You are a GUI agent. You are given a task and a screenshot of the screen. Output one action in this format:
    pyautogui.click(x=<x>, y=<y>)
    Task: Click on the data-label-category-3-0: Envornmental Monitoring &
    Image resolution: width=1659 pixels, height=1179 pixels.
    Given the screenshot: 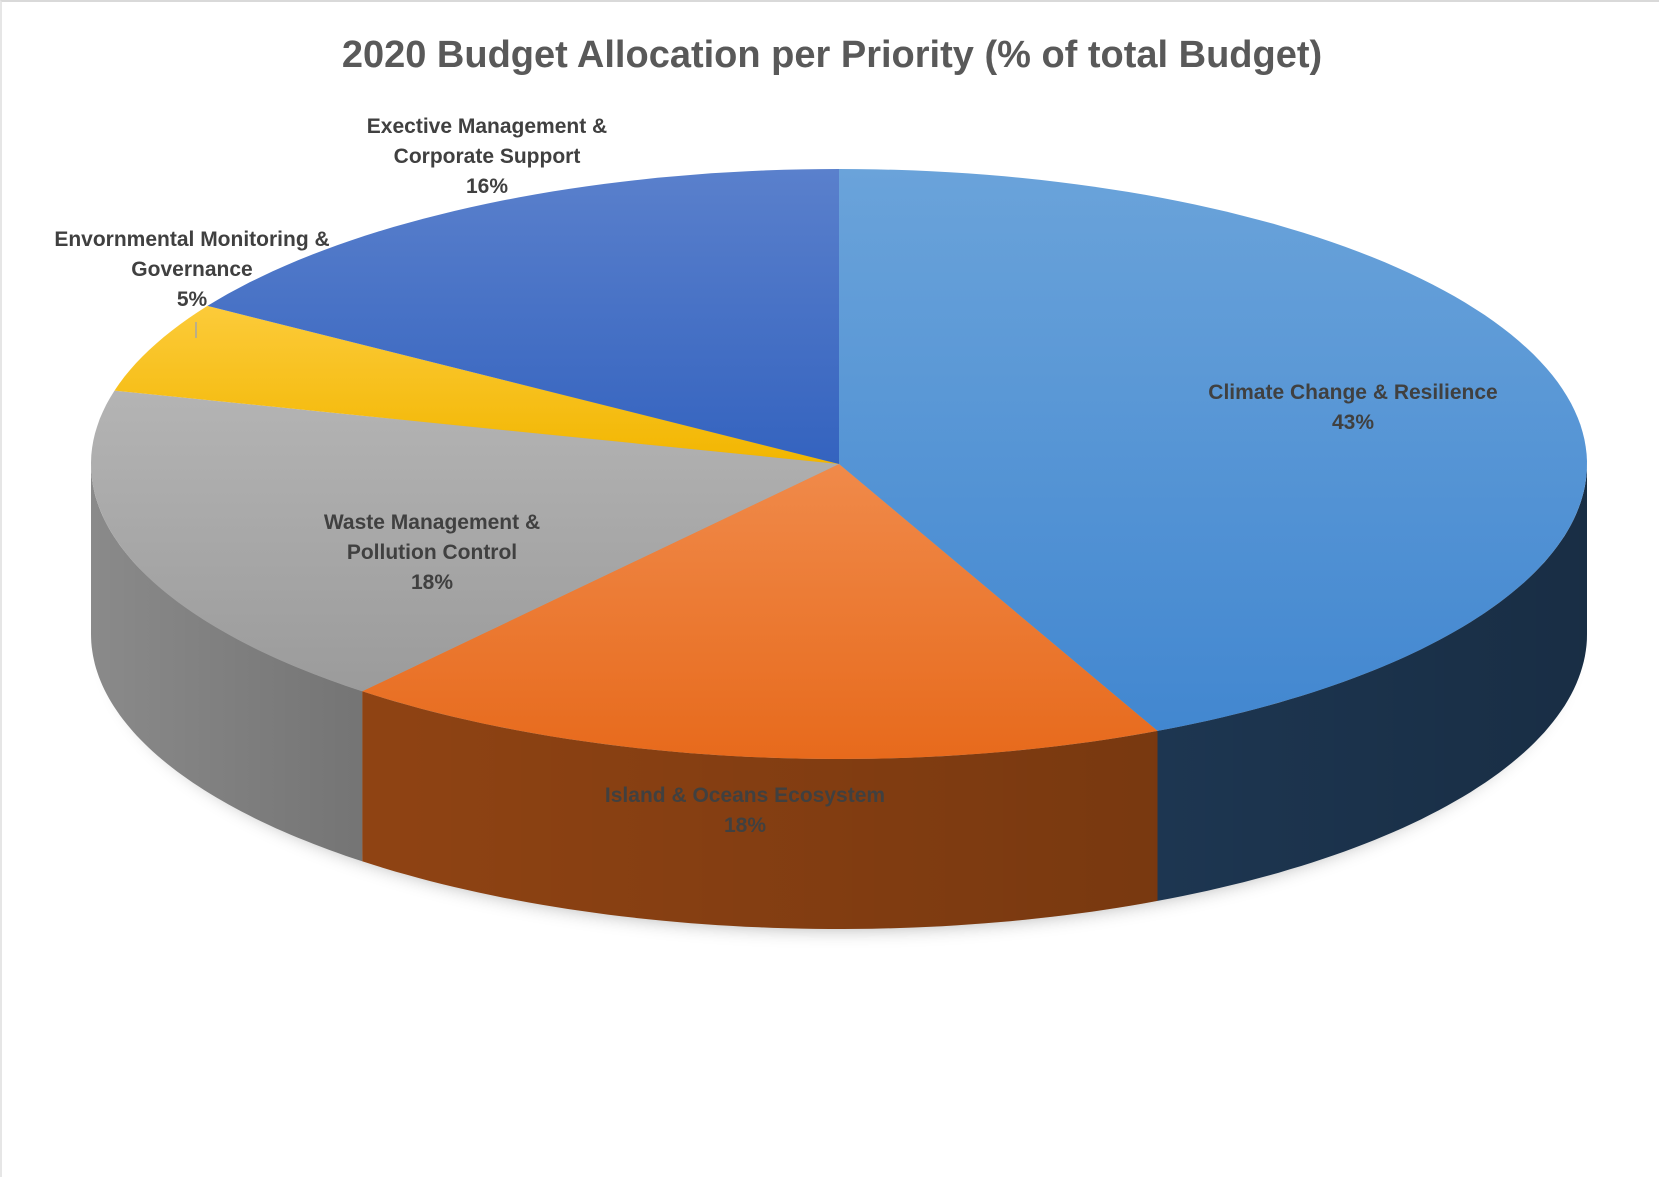 What is the action you would take?
    pyautogui.click(x=191, y=239)
    